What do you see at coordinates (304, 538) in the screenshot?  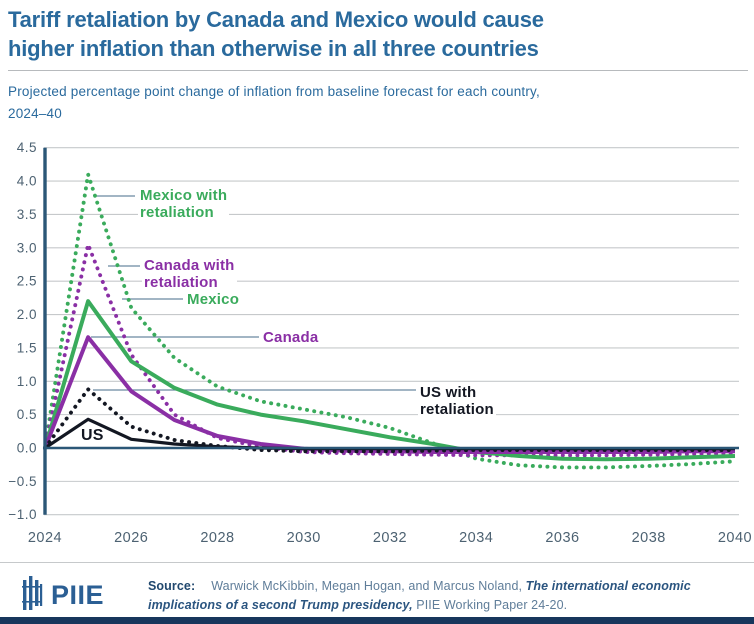 I see `x-tick-label-2030: 2030` at bounding box center [304, 538].